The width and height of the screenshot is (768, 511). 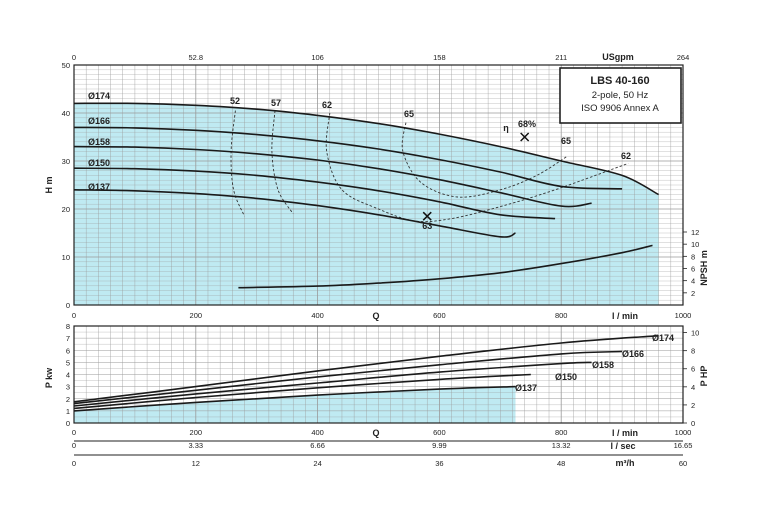 What do you see at coordinates (704, 376) in the screenshot?
I see `hp-axis-label: P HP` at bounding box center [704, 376].